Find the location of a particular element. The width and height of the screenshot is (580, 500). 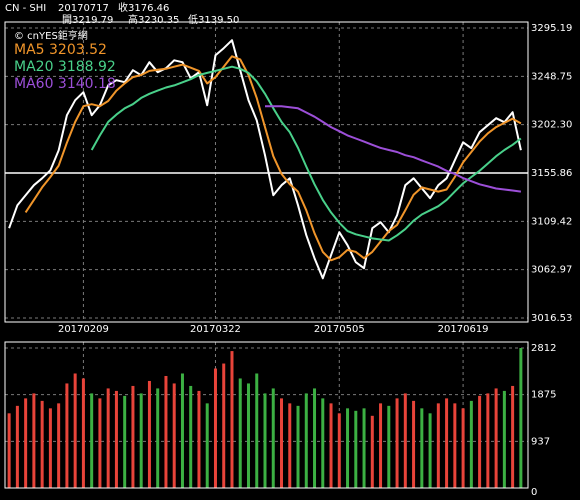

y-tick-label: 1875 is located at coordinates (543, 395).